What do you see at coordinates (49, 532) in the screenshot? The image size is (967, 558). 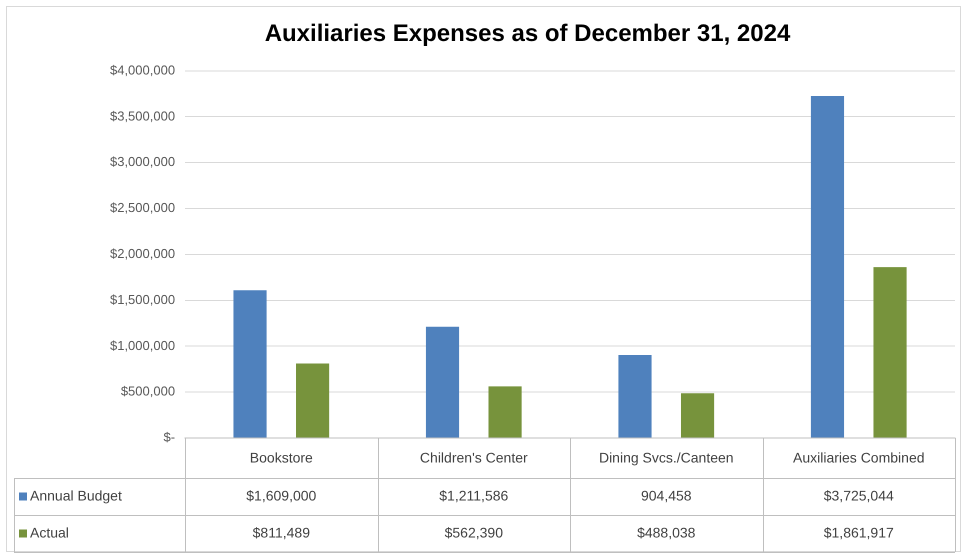 I see `legend-label: Actual` at bounding box center [49, 532].